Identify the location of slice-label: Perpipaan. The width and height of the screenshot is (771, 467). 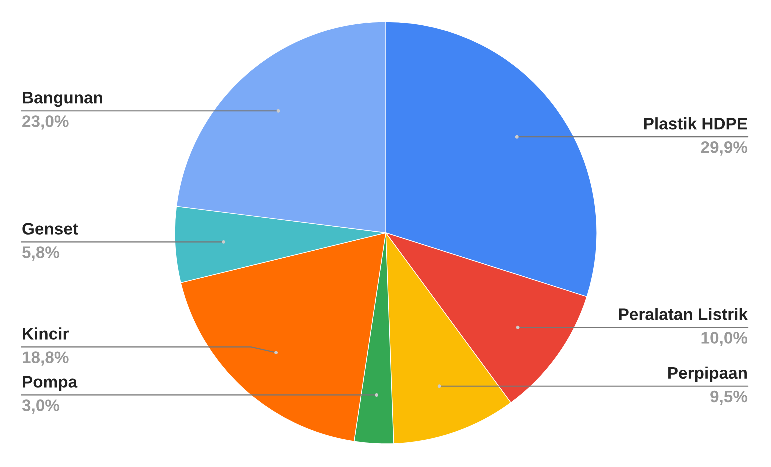
(707, 374).